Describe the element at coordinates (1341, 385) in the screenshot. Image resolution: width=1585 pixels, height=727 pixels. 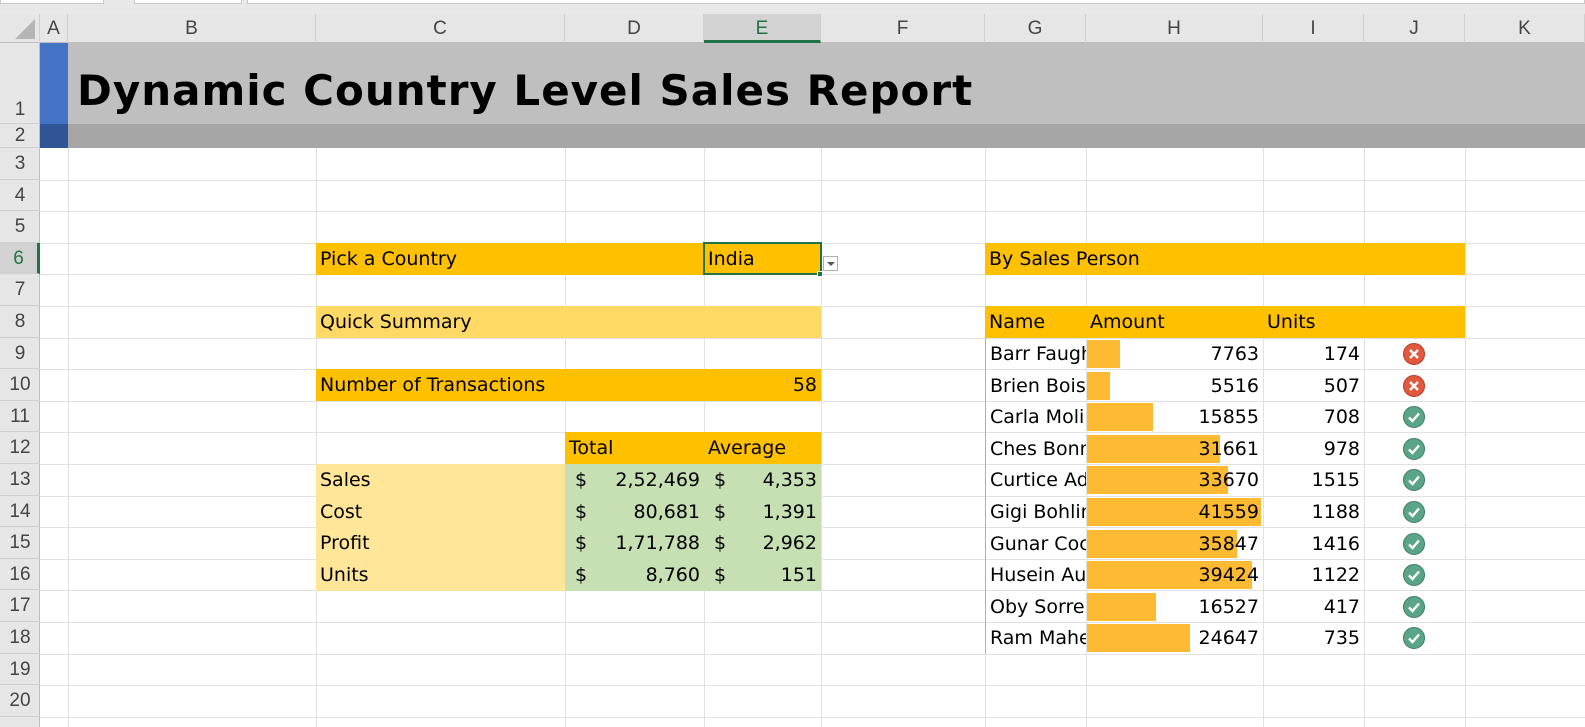
I see `sales-person-units: 507` at that location.